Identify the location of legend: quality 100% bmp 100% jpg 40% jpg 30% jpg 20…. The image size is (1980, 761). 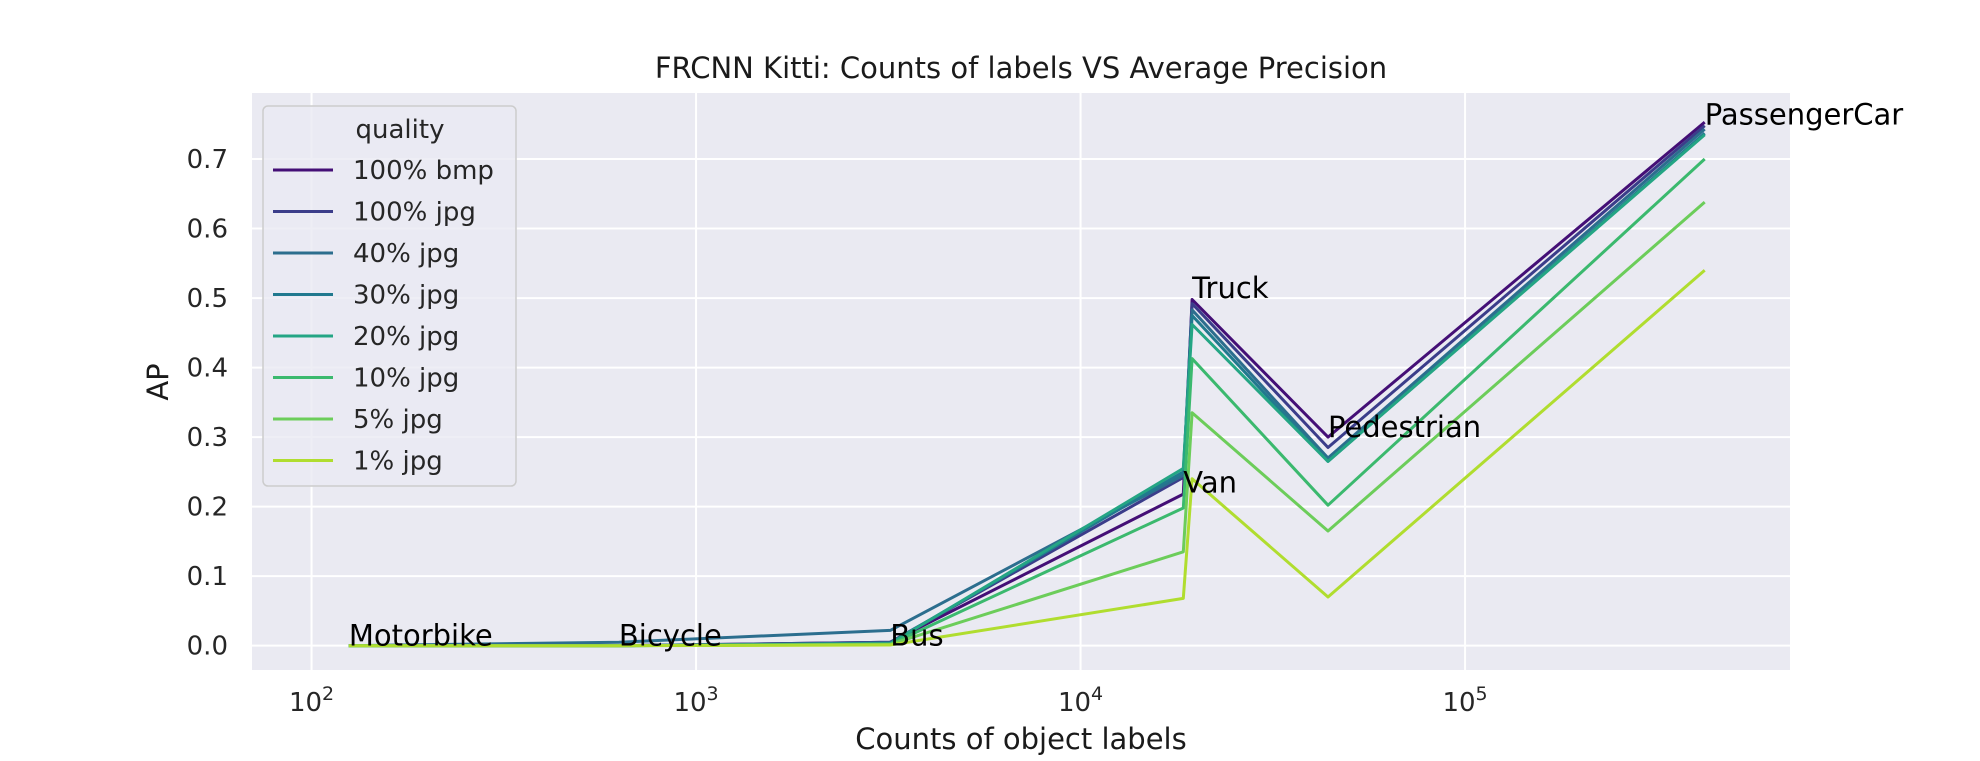
(389, 296).